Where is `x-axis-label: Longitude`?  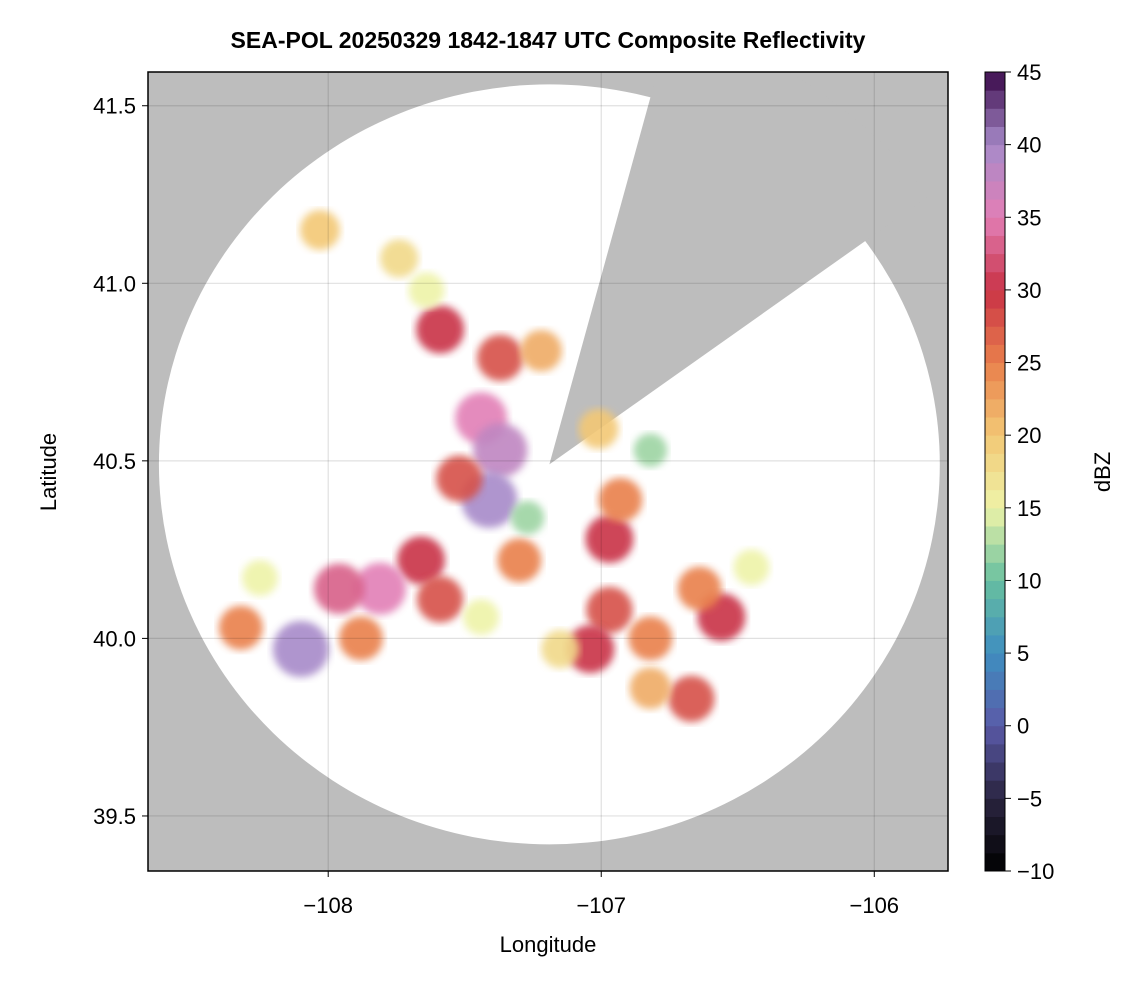
x-axis-label: Longitude is located at coordinates (548, 944).